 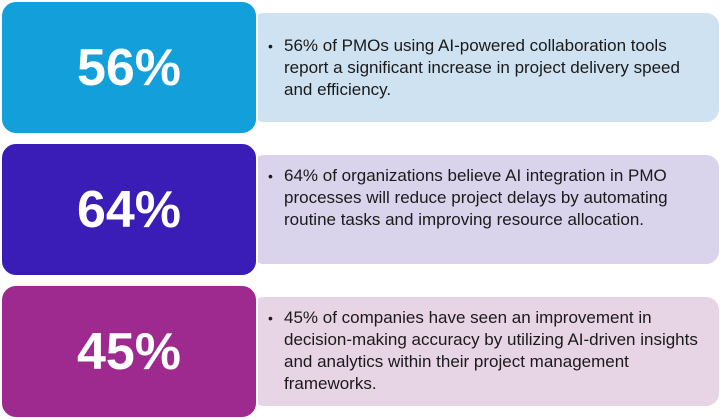 I want to click on stat-value: 56%, so click(x=129, y=67).